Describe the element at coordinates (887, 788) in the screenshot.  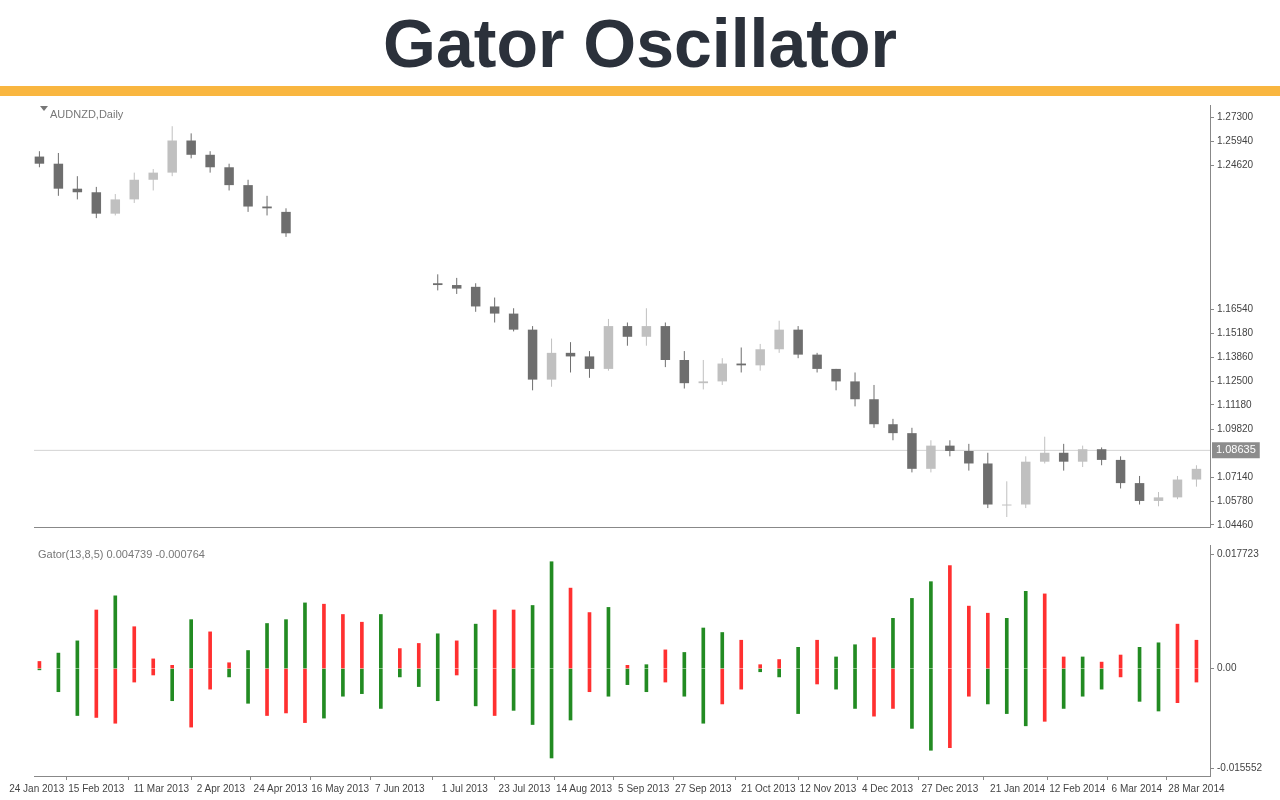
I see `x-tick-label: 4 Dec 2013` at that location.